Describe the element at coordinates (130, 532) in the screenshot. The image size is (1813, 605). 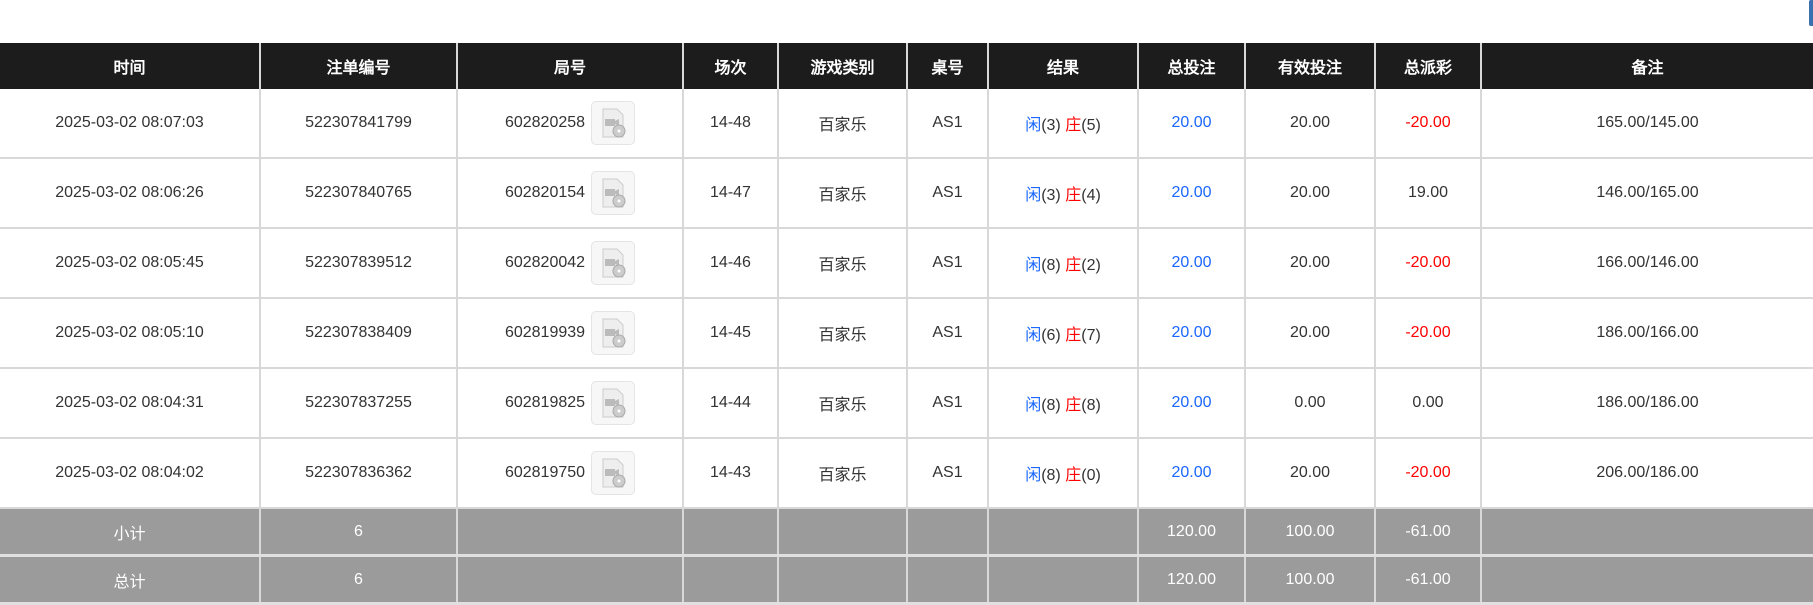
I see `summary-label: 小计` at that location.